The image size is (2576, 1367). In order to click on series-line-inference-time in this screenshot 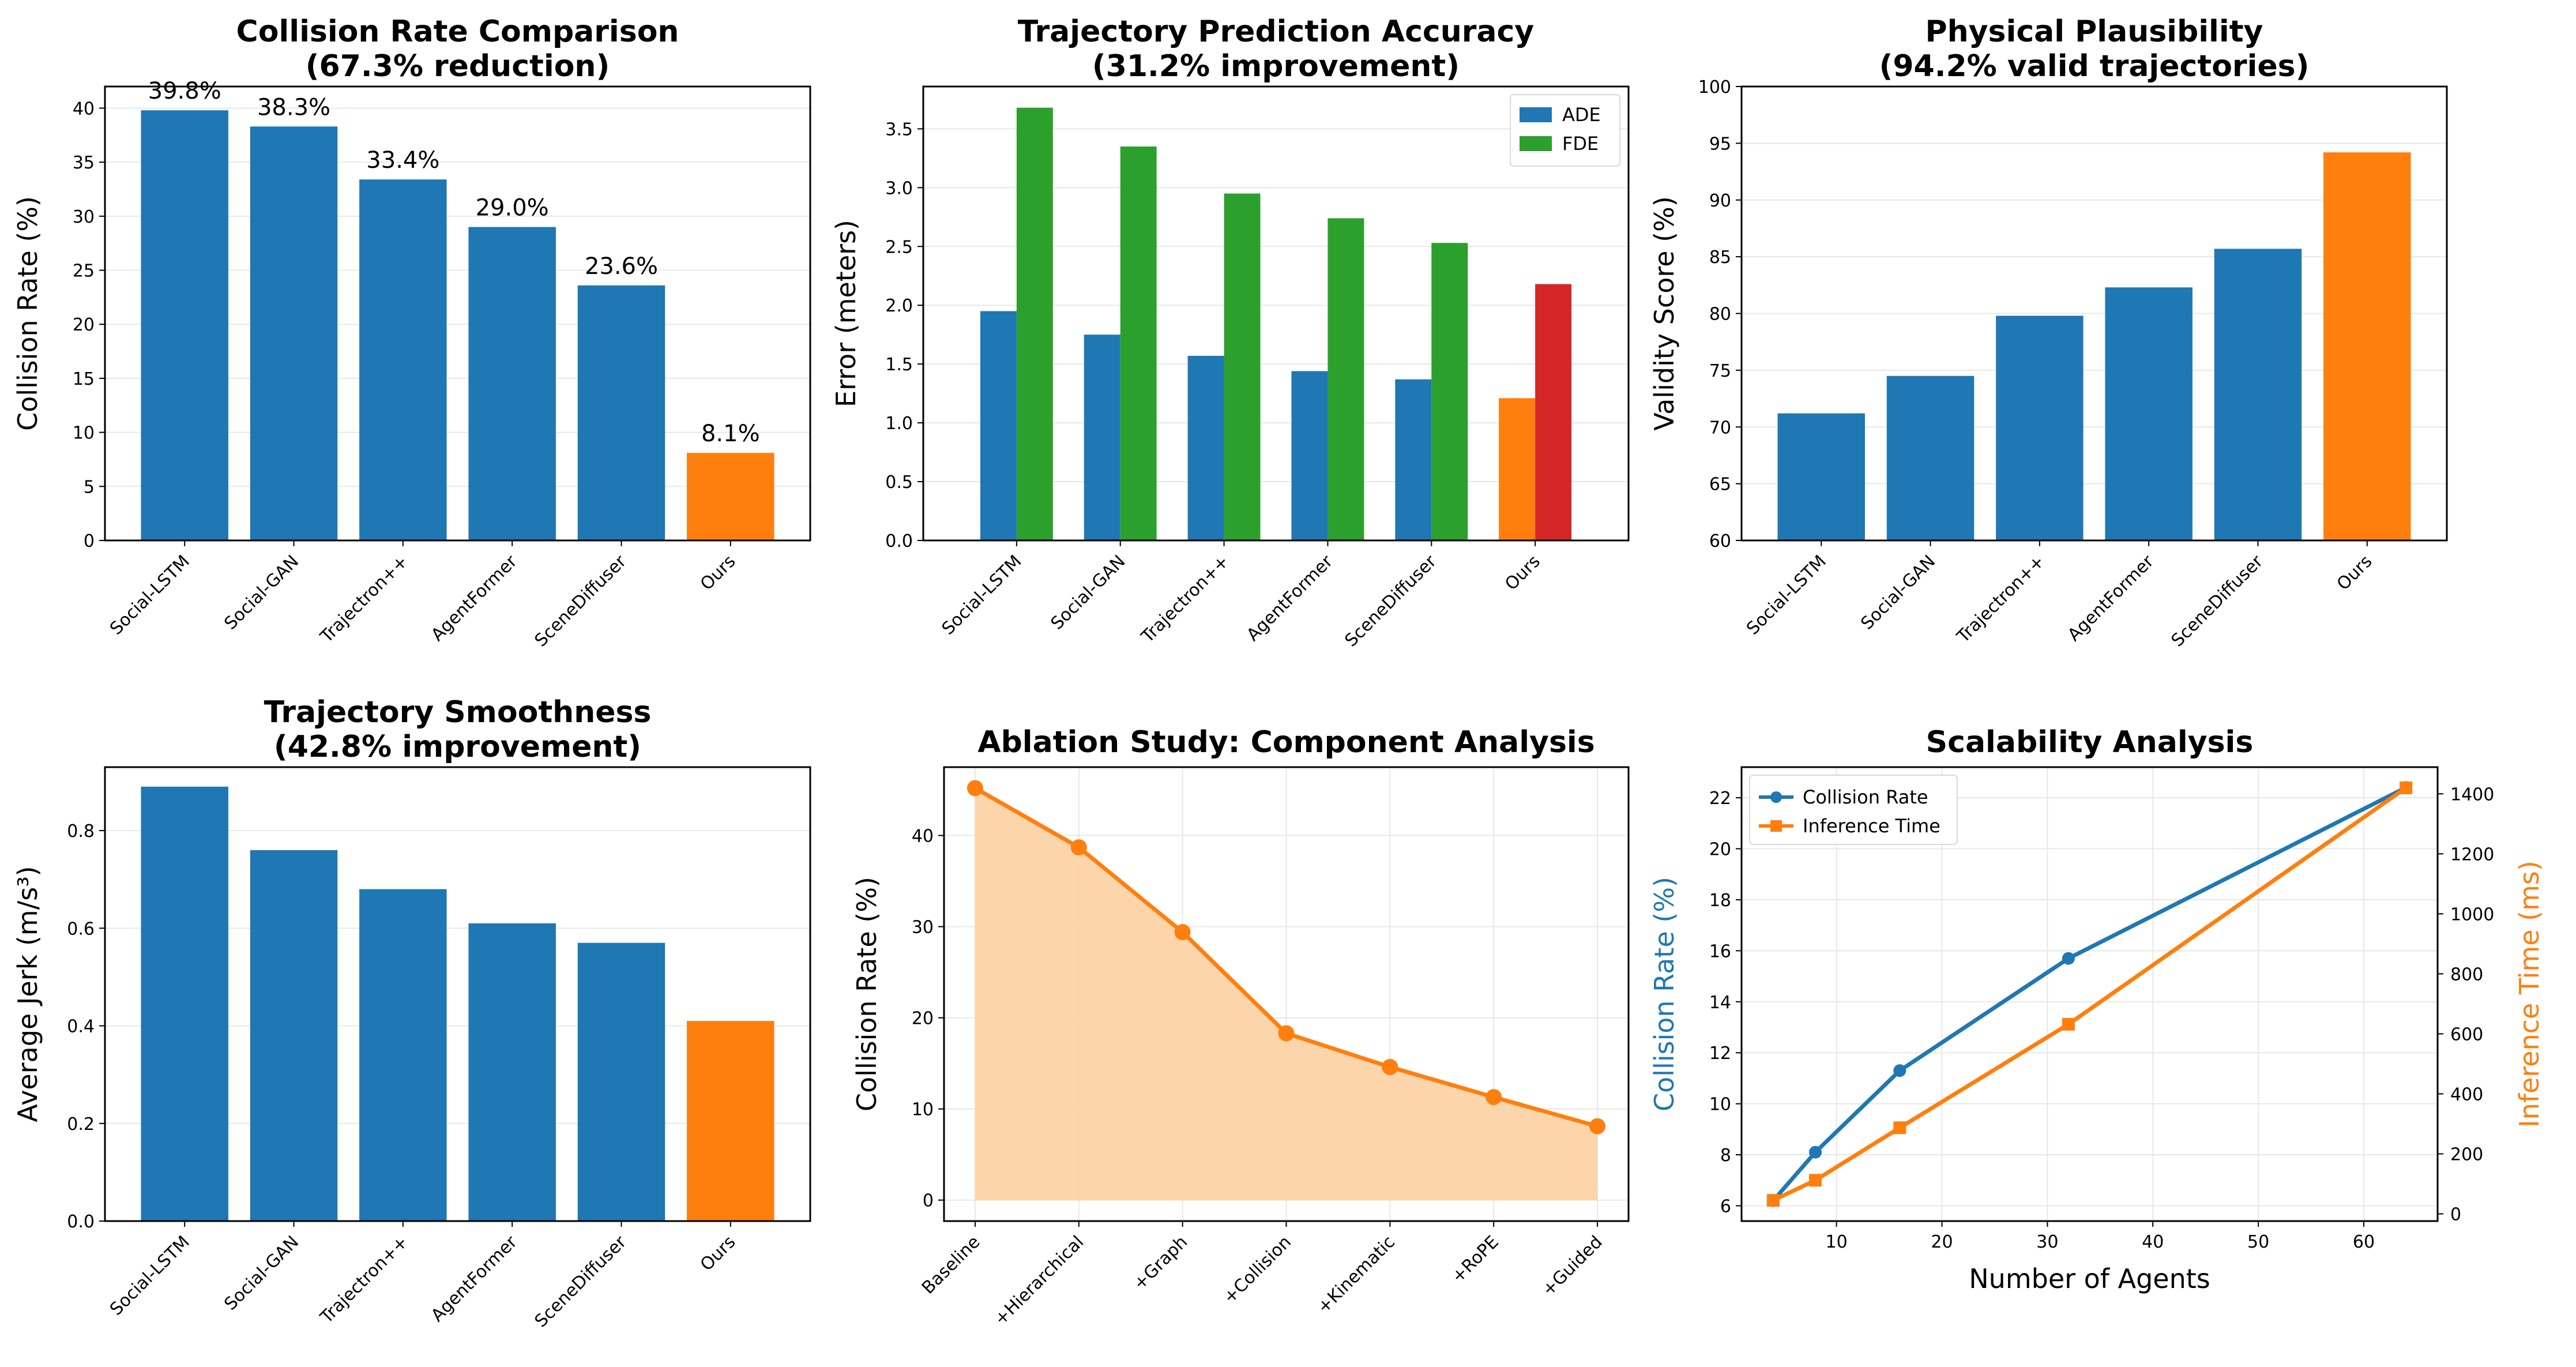, I will do `click(2090, 995)`.